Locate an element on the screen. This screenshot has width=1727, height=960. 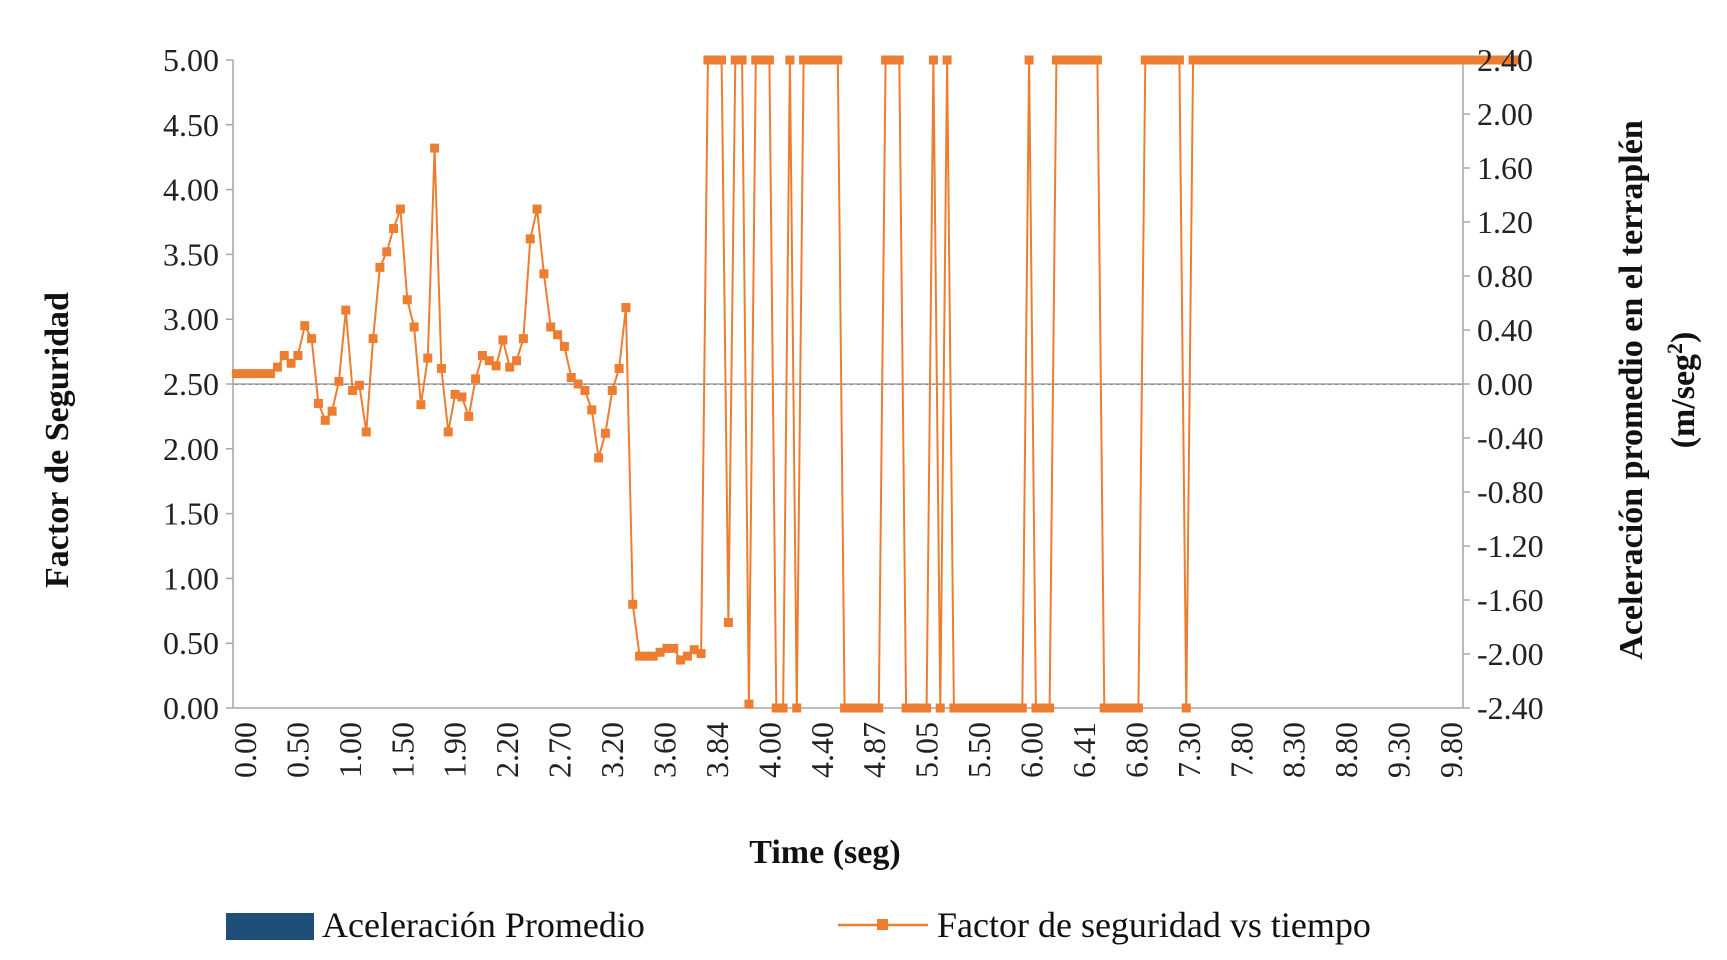
x-tick-label: 4.87 is located at coordinates (874, 750).